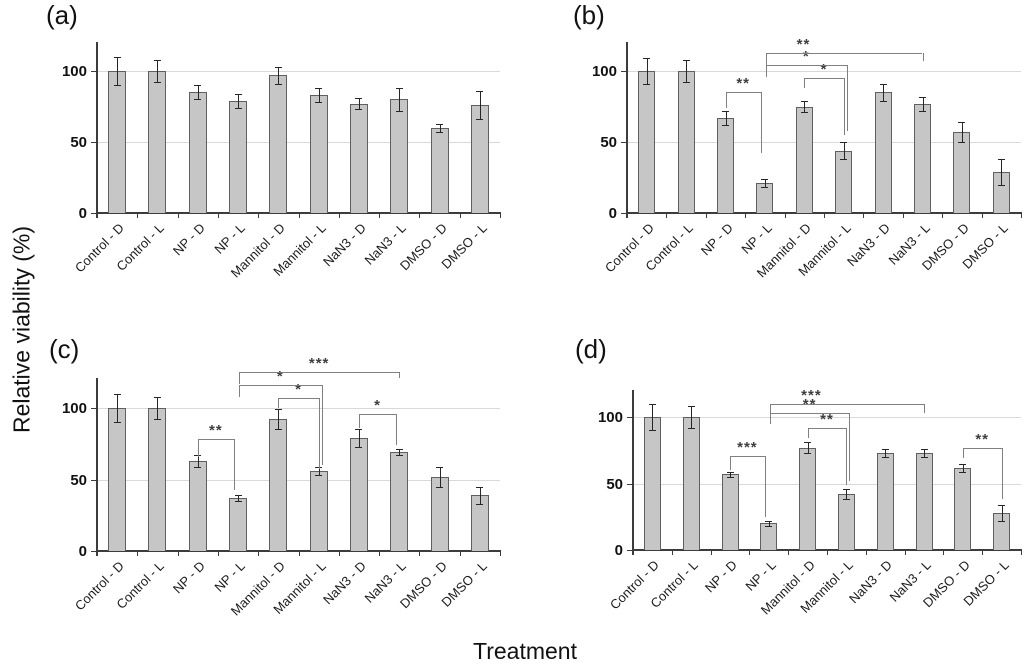 The width and height of the screenshot is (1024, 667). I want to click on panel-label: (d), so click(591, 349).